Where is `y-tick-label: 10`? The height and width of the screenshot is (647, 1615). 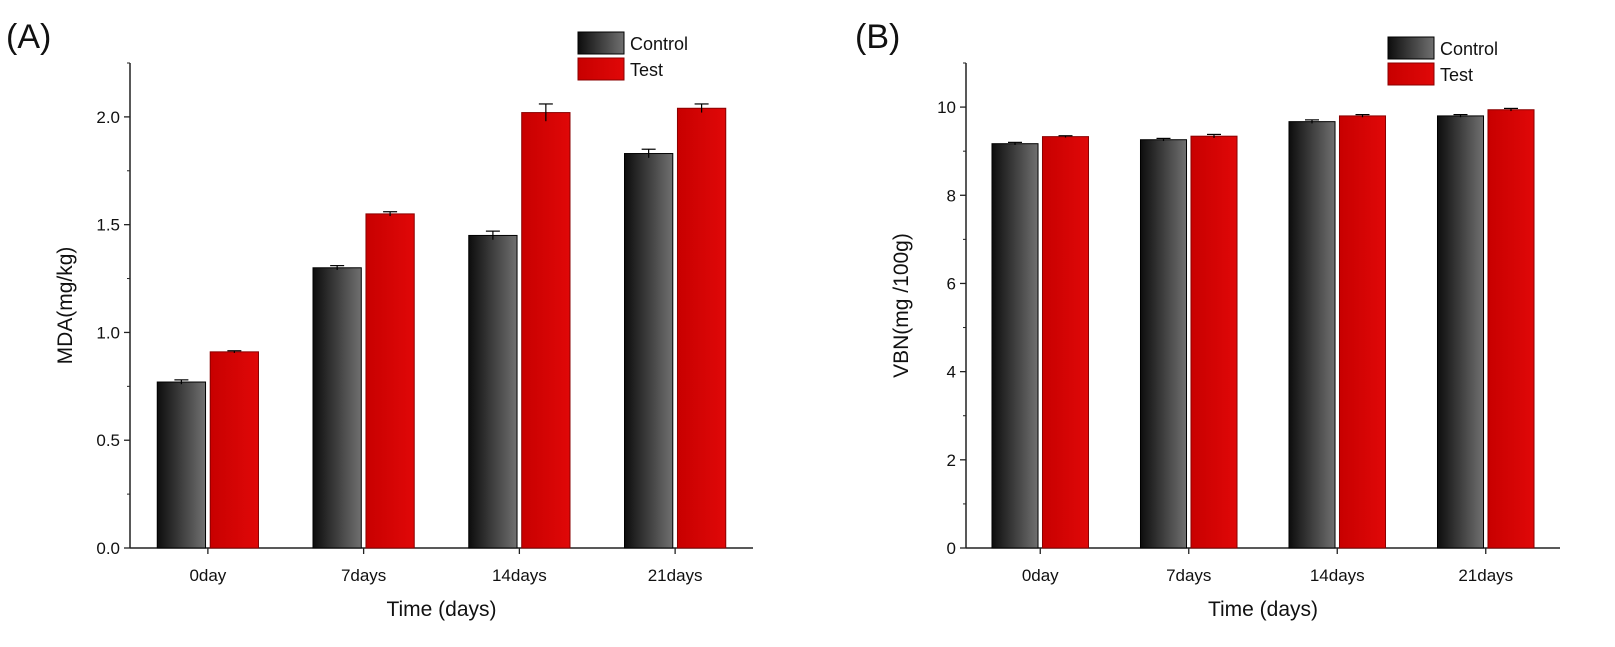 y-tick-label: 10 is located at coordinates (946, 107).